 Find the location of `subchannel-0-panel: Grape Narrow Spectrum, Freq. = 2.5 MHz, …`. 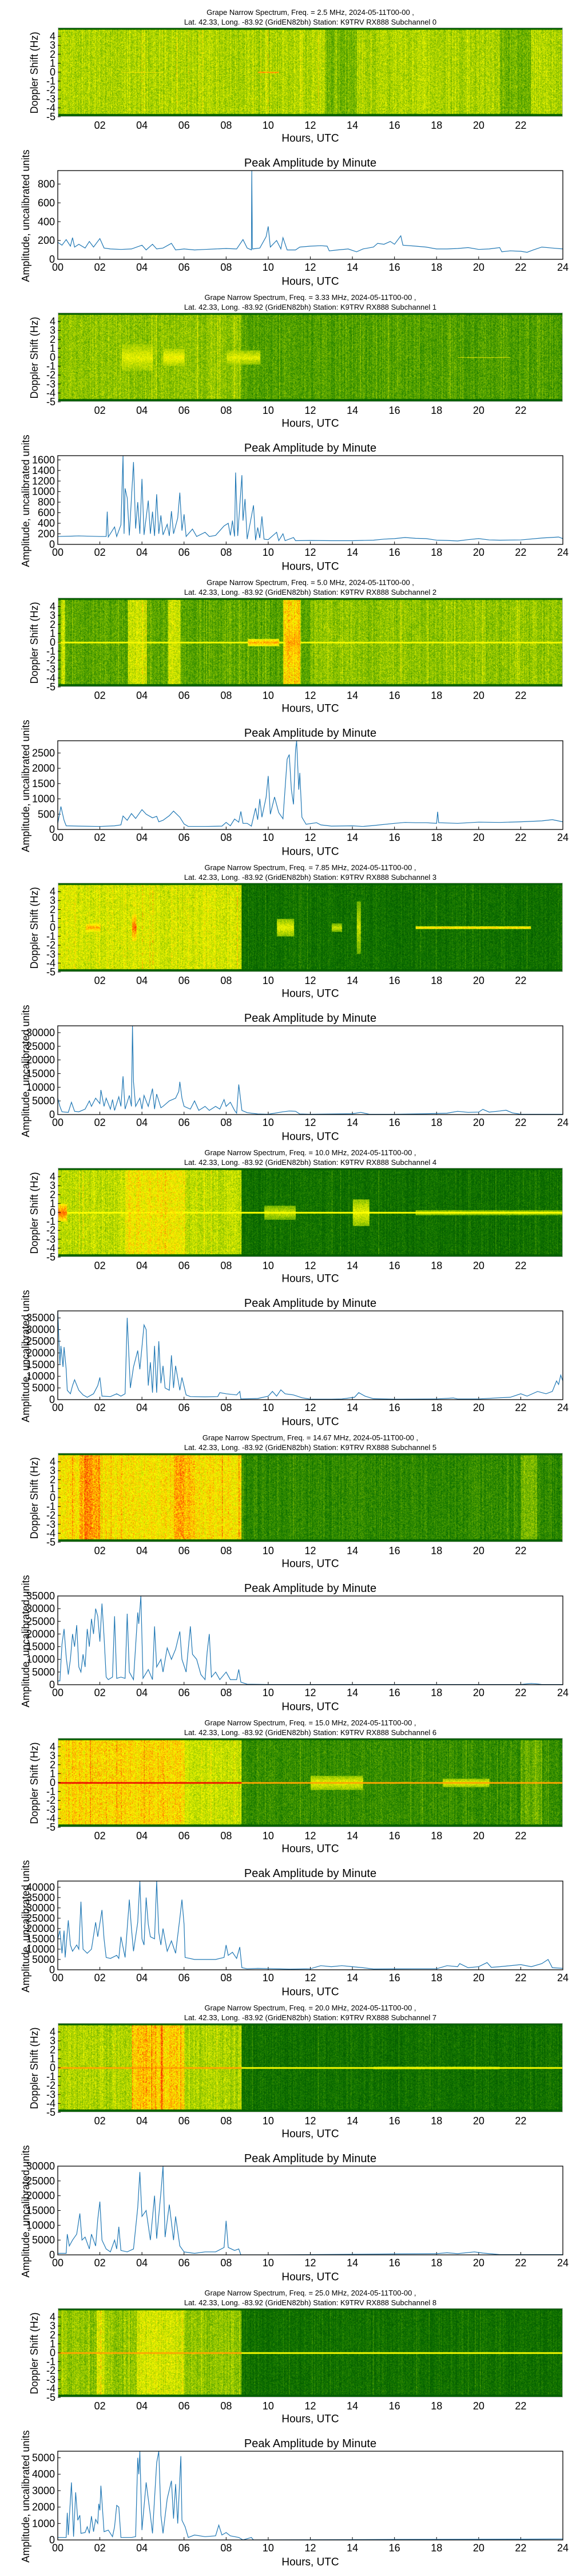

subchannel-0-panel: Grape Narrow Spectrum, Freq. = 2.5 MHz, … is located at coordinates (286, 144).